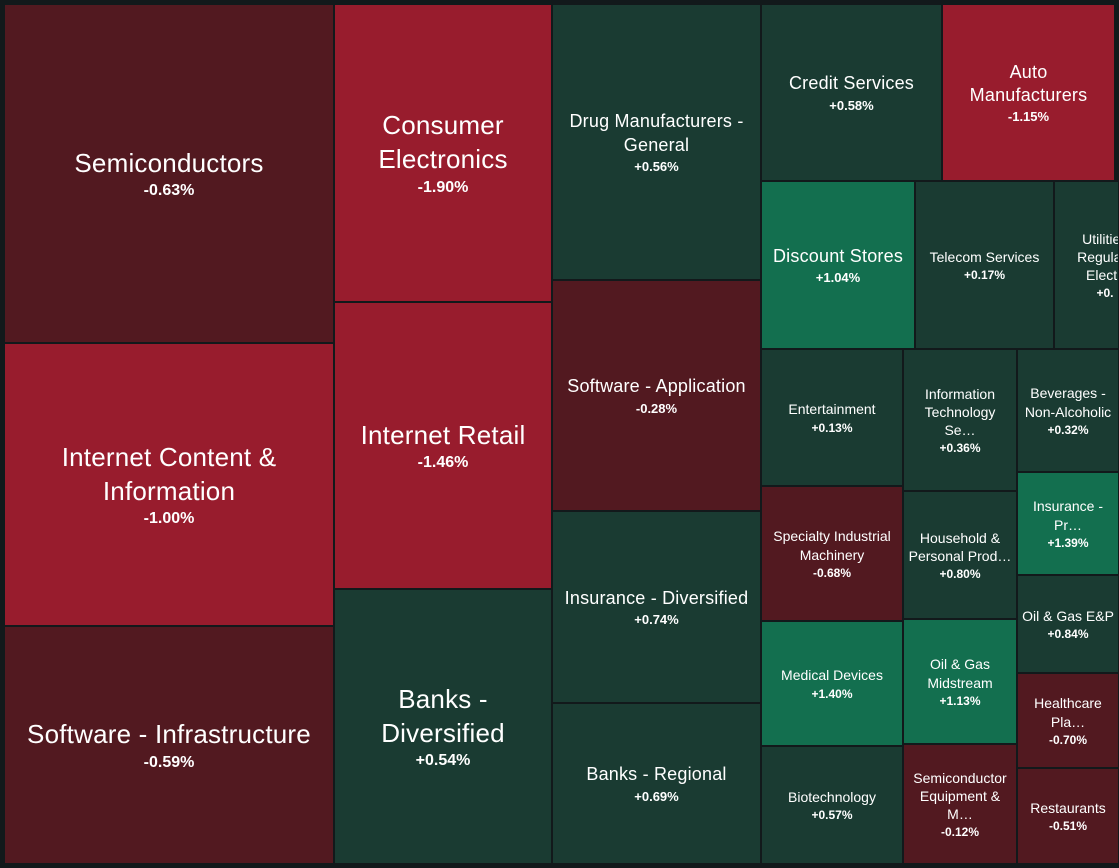 Image resolution: width=1119 pixels, height=868 pixels. Describe the element at coordinates (832, 409) in the screenshot. I see `tile-label: Entertainment` at that location.